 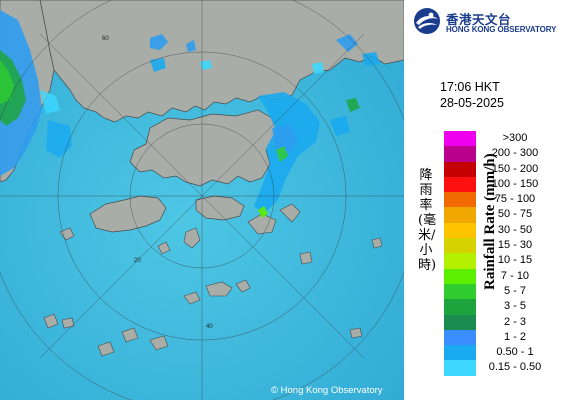 I want to click on observatory-logo: 香港天文台 HONG KONG OBSERVATORY, so click(x=492, y=21).